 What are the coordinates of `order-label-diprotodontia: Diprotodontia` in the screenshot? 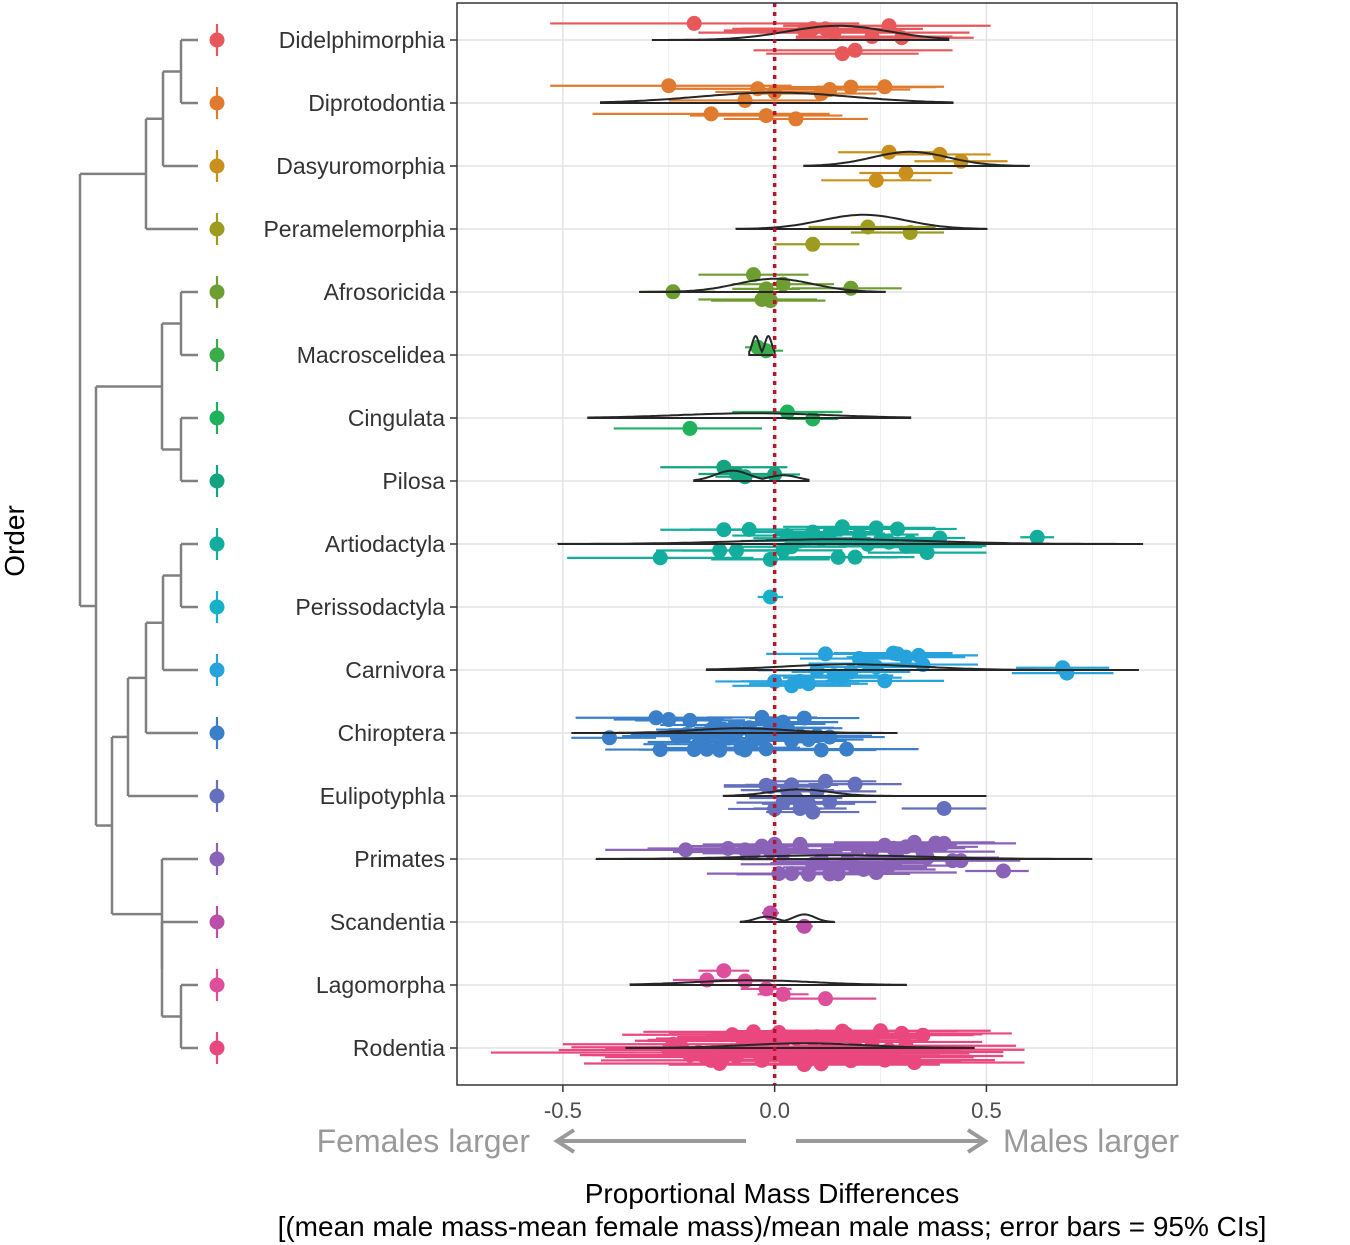 It's located at (376, 103).